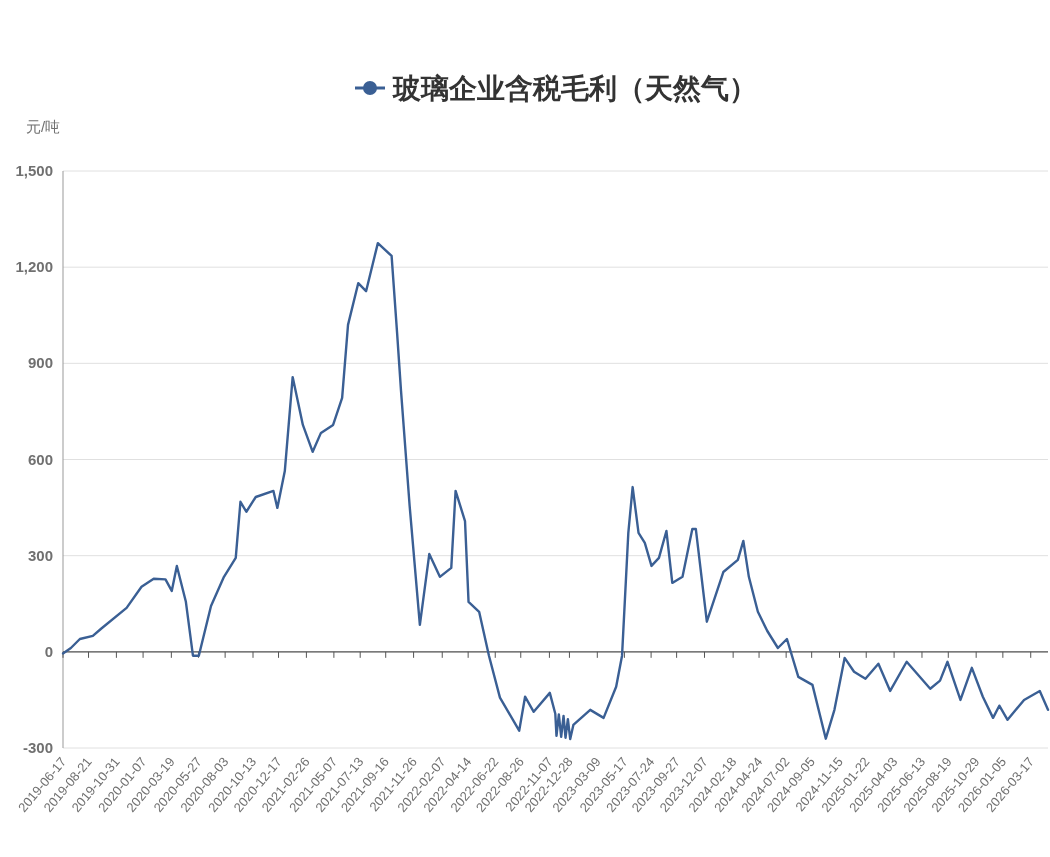 The height and width of the screenshot is (857, 1050). I want to click on y-tick-label: 600, so click(40, 459).